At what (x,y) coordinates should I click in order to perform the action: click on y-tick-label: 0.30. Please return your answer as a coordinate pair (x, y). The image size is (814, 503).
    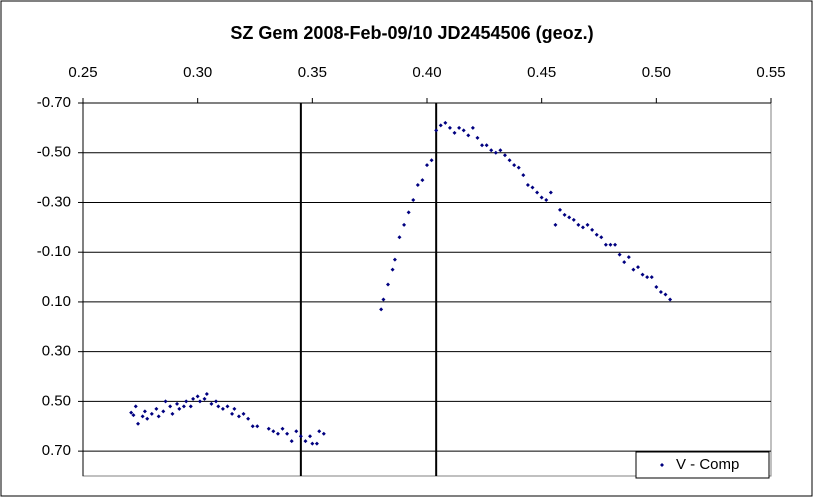
    Looking at the image, I should click on (56, 351).